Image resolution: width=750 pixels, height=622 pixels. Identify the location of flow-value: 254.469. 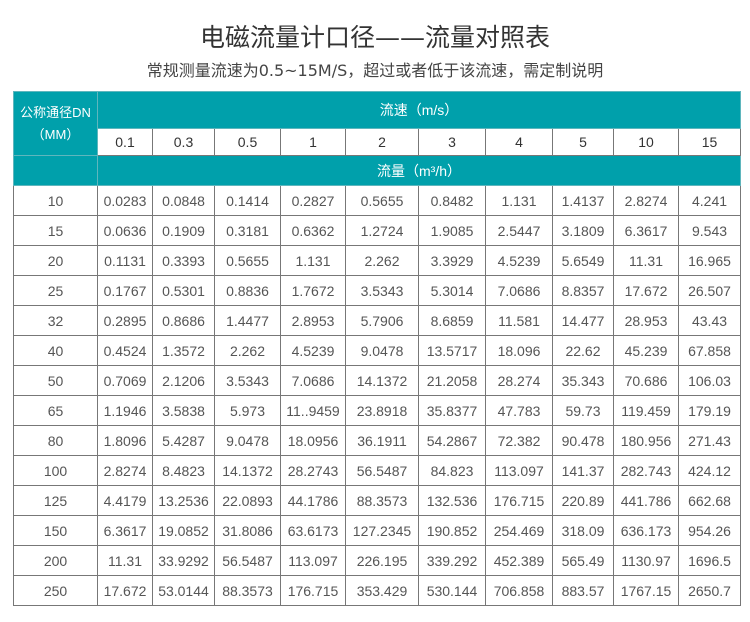
(519, 530).